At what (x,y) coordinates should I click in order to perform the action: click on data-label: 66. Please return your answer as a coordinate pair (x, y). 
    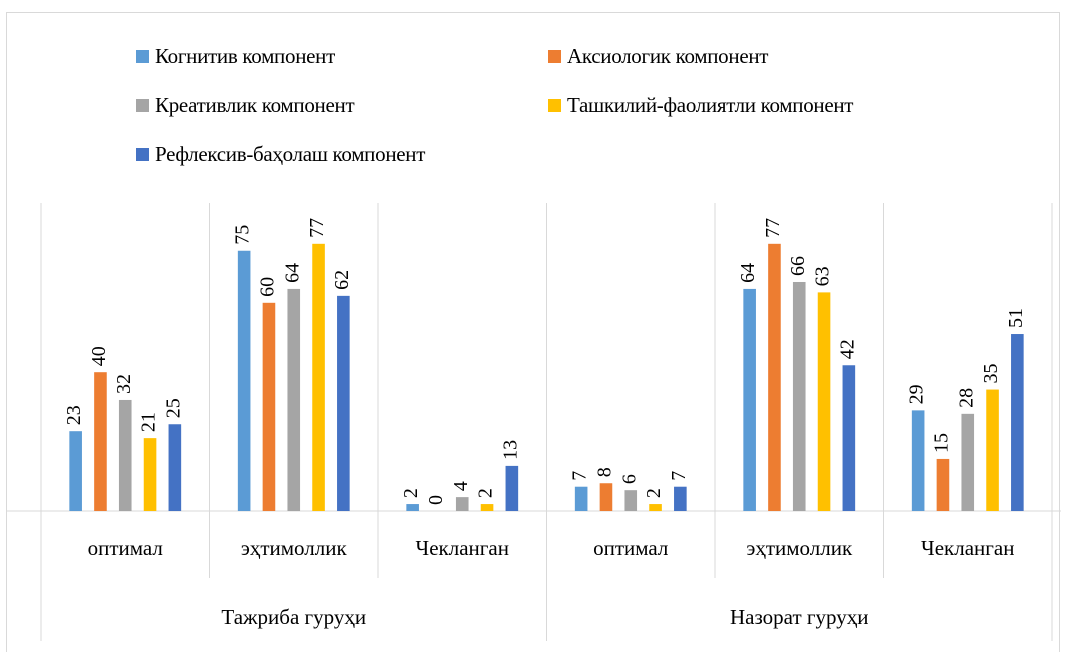
    Looking at the image, I should click on (798, 266).